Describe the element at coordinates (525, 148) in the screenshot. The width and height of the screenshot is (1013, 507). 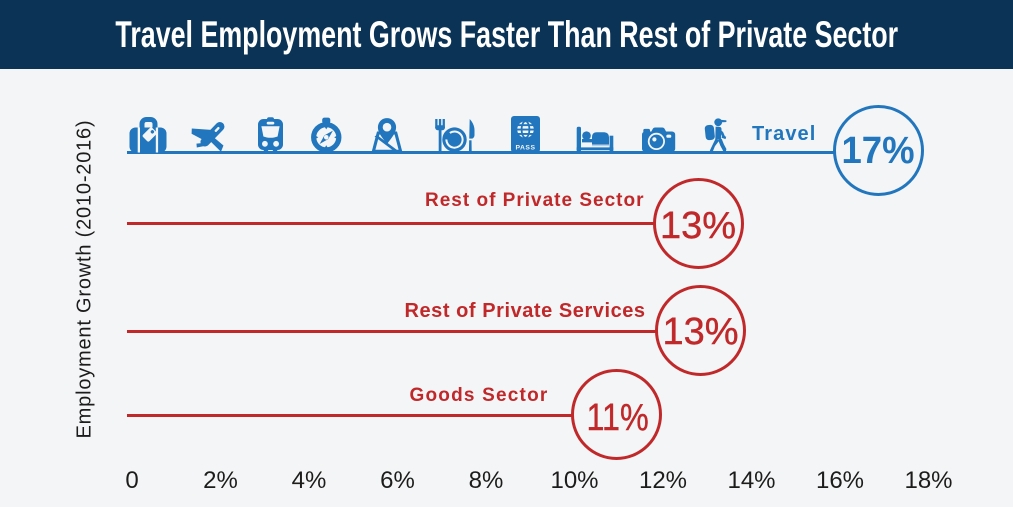
I see `svg-text: PASS` at that location.